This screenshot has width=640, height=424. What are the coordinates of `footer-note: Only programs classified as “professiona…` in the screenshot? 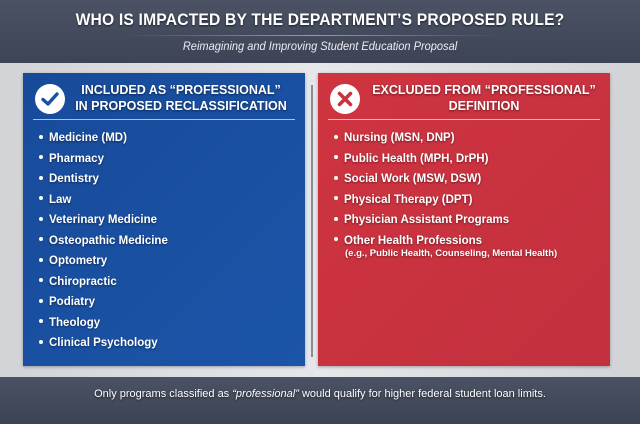 It's located at (320, 394).